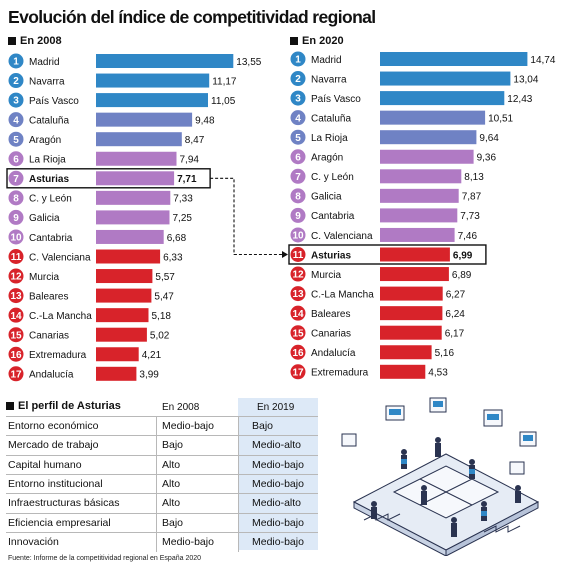 The height and width of the screenshot is (569, 563). What do you see at coordinates (50, 199) in the screenshot?
I see `category-label: C. y León` at bounding box center [50, 199].